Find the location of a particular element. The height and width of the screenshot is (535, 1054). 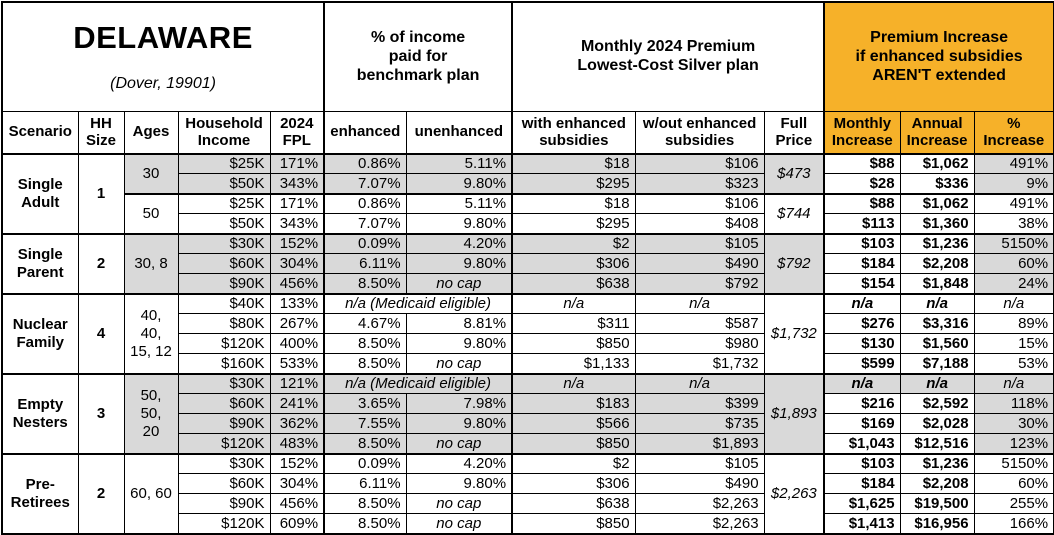

monthly-increase-cell: $599 is located at coordinates (862, 364).